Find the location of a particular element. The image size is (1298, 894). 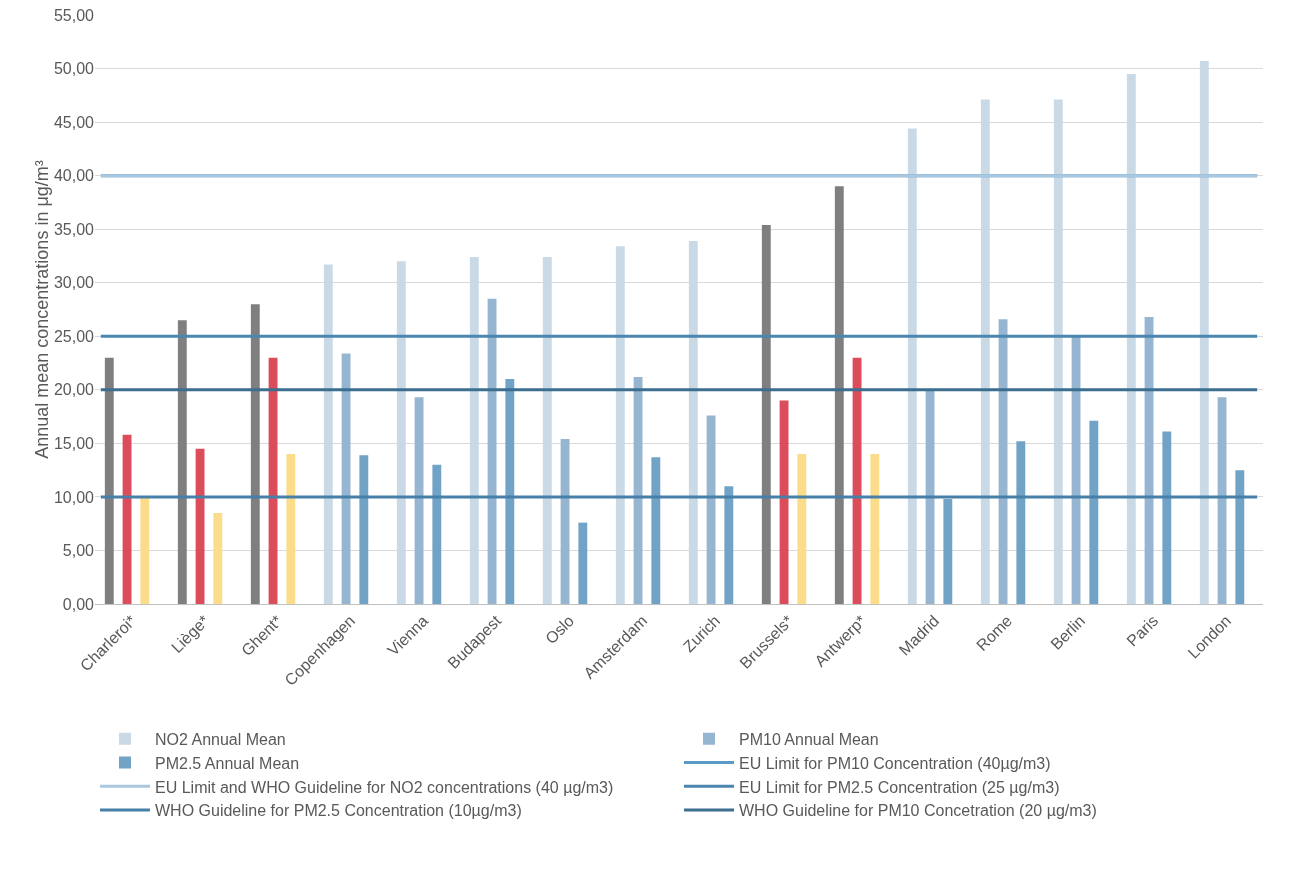

legend-label: WHO Guideline for PM10 Concetration (20 µg/m3) is located at coordinates (918, 811).